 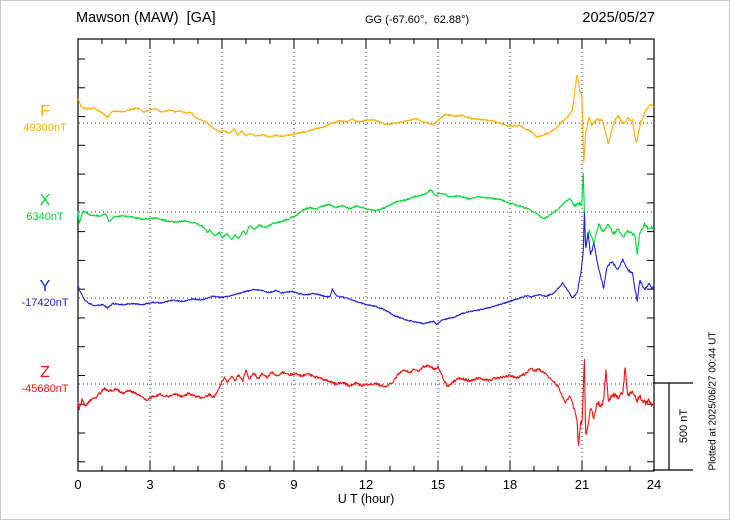 I want to click on date-label: 2025/05/27, so click(x=618, y=18).